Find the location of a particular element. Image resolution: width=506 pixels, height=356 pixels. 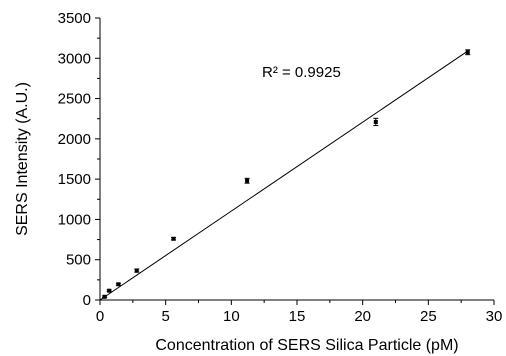

y-tick-label: 1500 is located at coordinates (74, 179).